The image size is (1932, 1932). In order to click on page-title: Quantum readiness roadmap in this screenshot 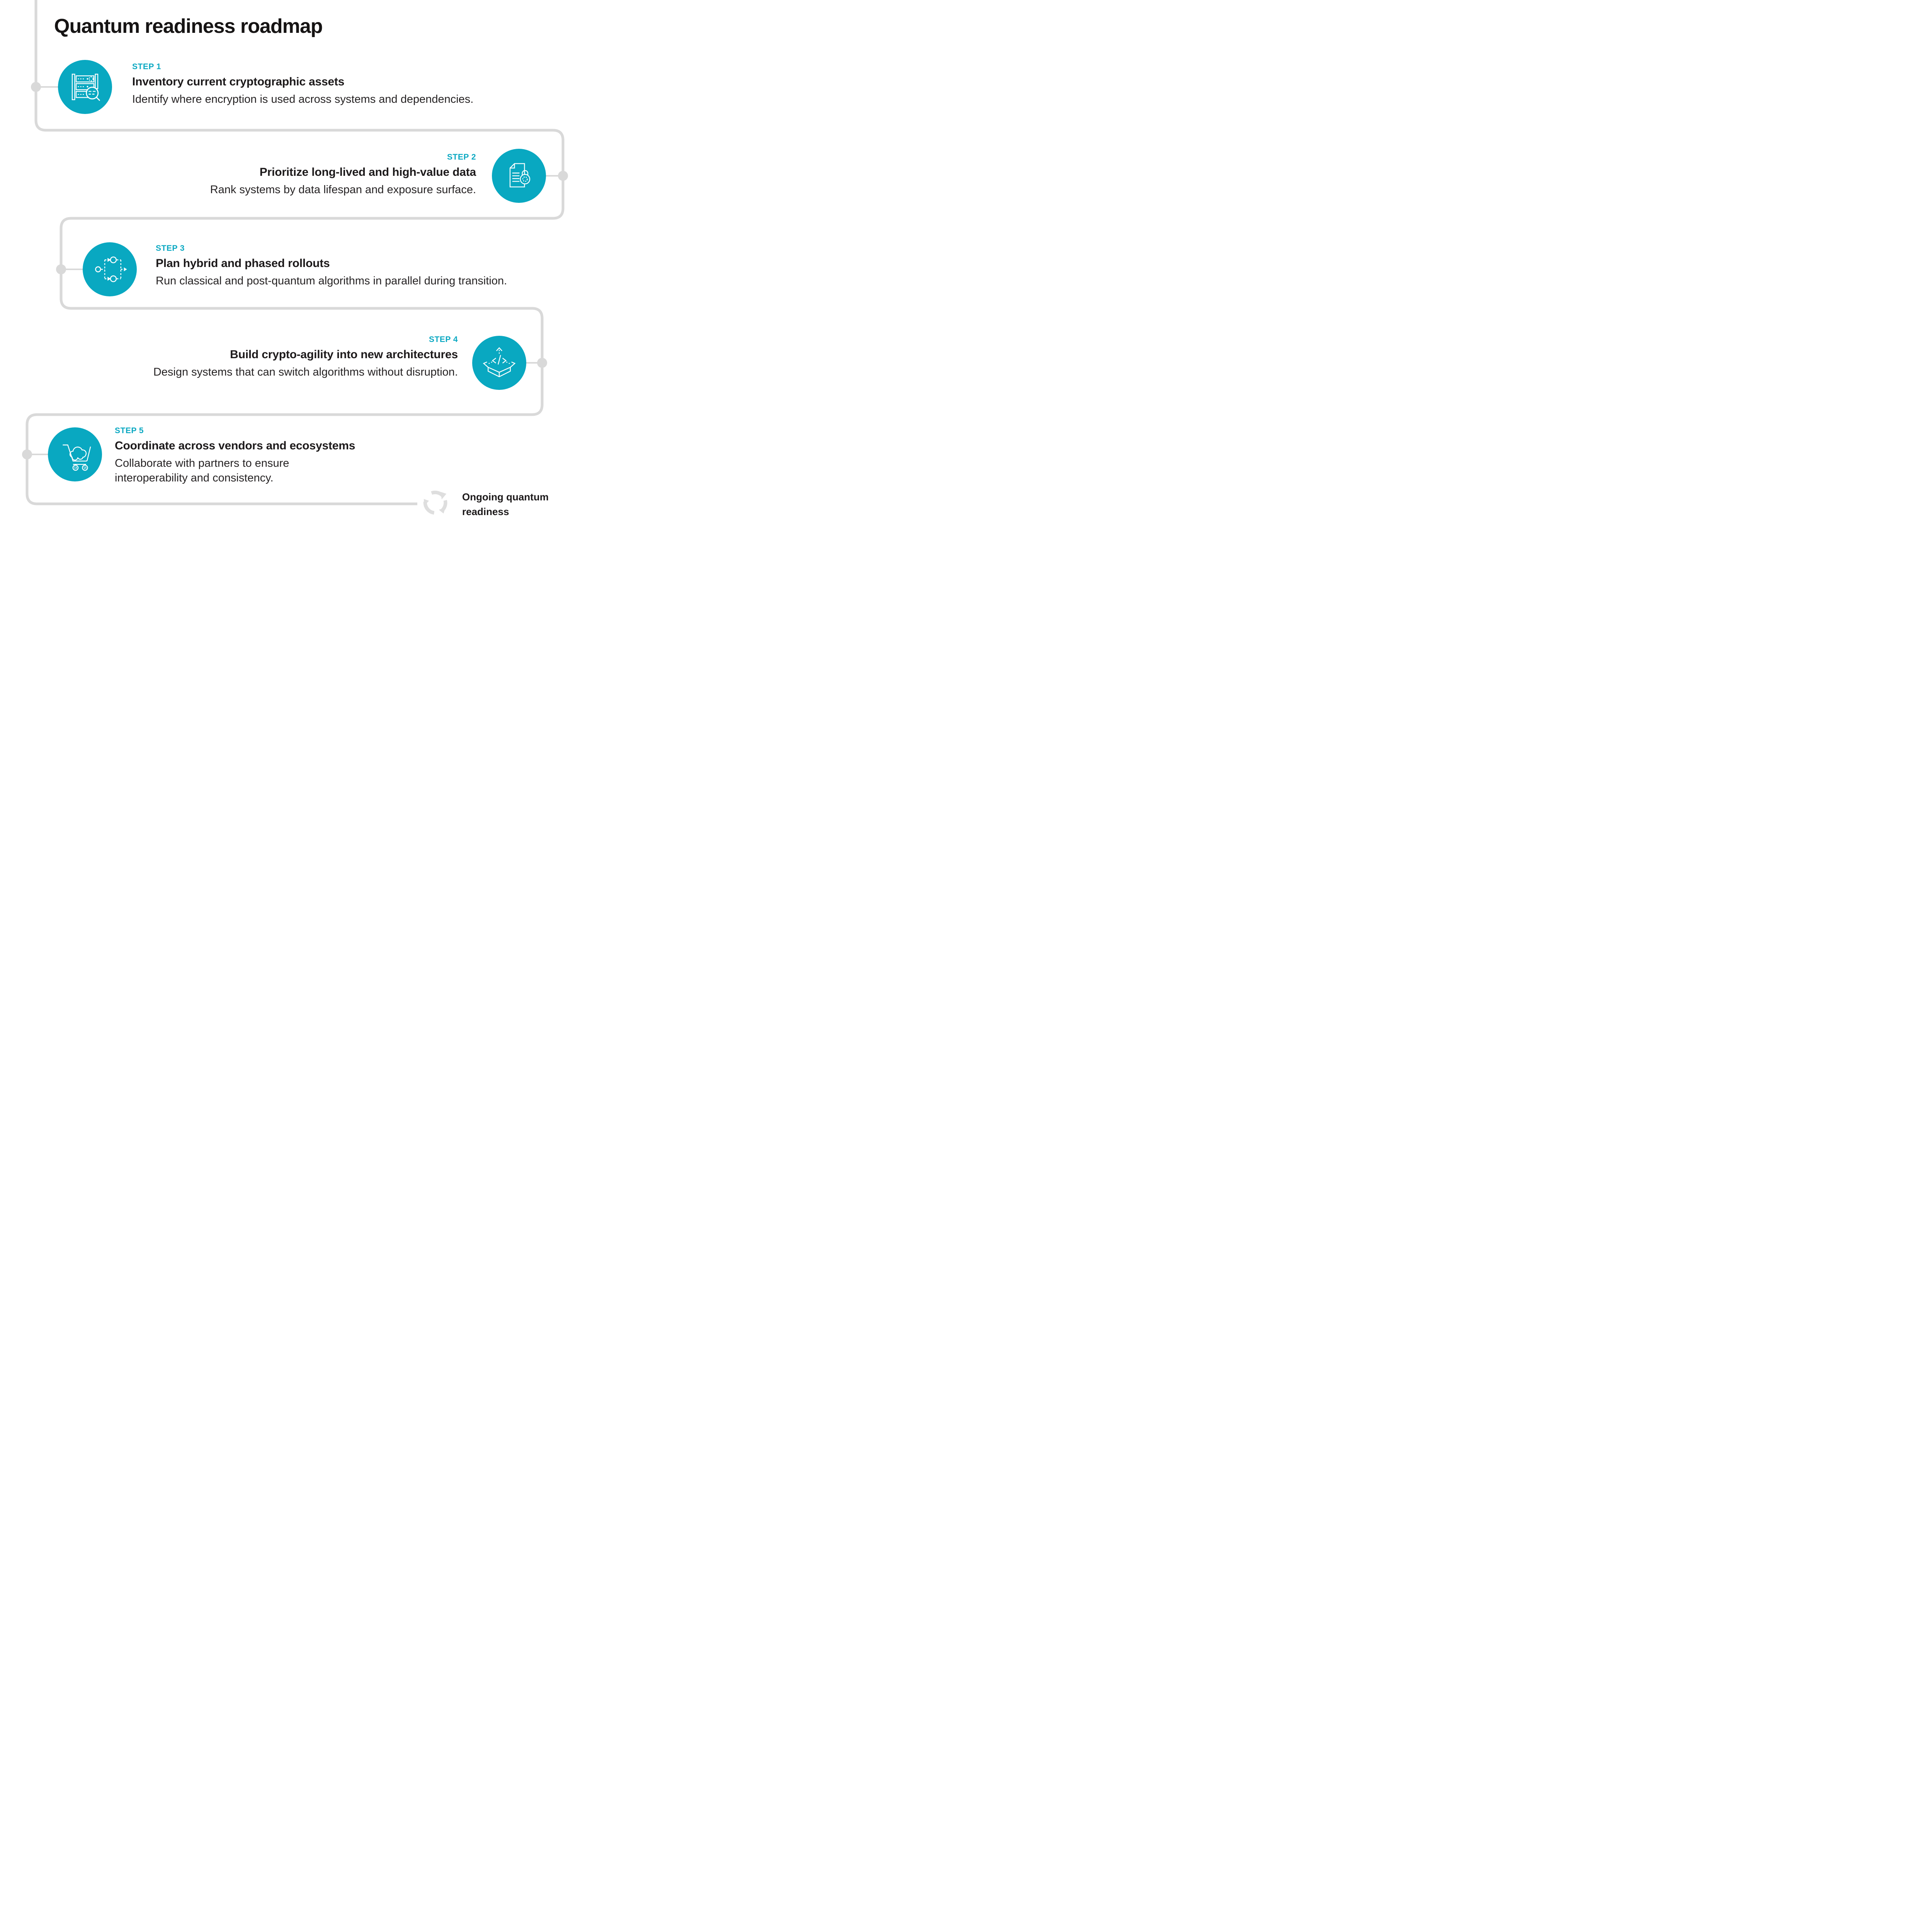, I will do `click(189, 26)`.